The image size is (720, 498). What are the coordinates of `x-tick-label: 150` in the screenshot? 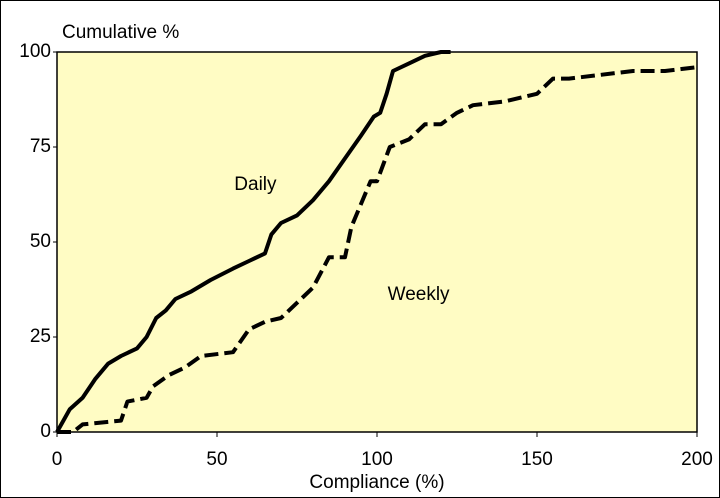 It's located at (537, 459).